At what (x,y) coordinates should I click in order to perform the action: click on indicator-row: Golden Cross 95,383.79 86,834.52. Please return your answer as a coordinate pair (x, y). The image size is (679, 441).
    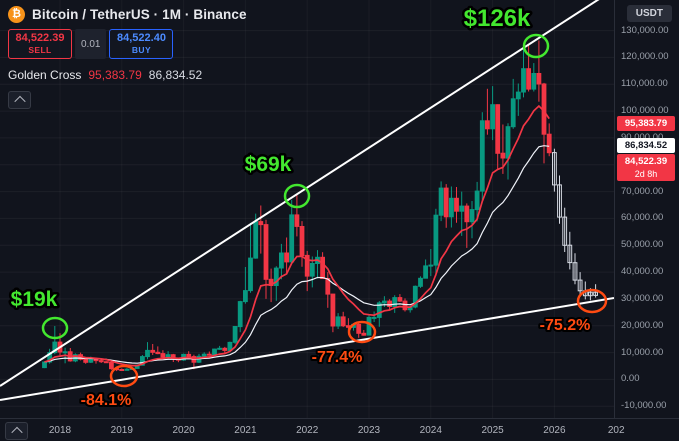
    Looking at the image, I should click on (127, 75).